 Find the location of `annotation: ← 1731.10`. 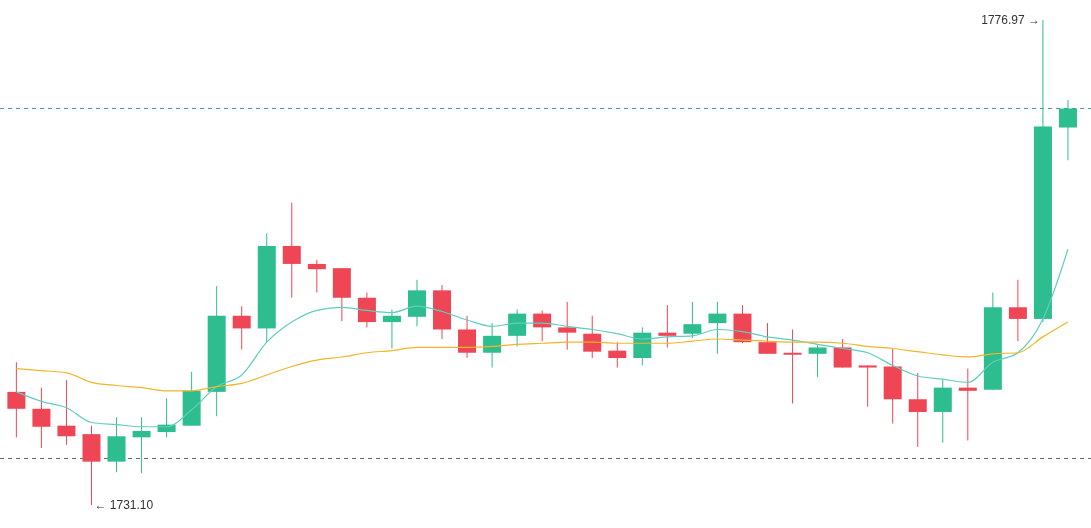

annotation: ← 1731.10 is located at coordinates (124, 505).